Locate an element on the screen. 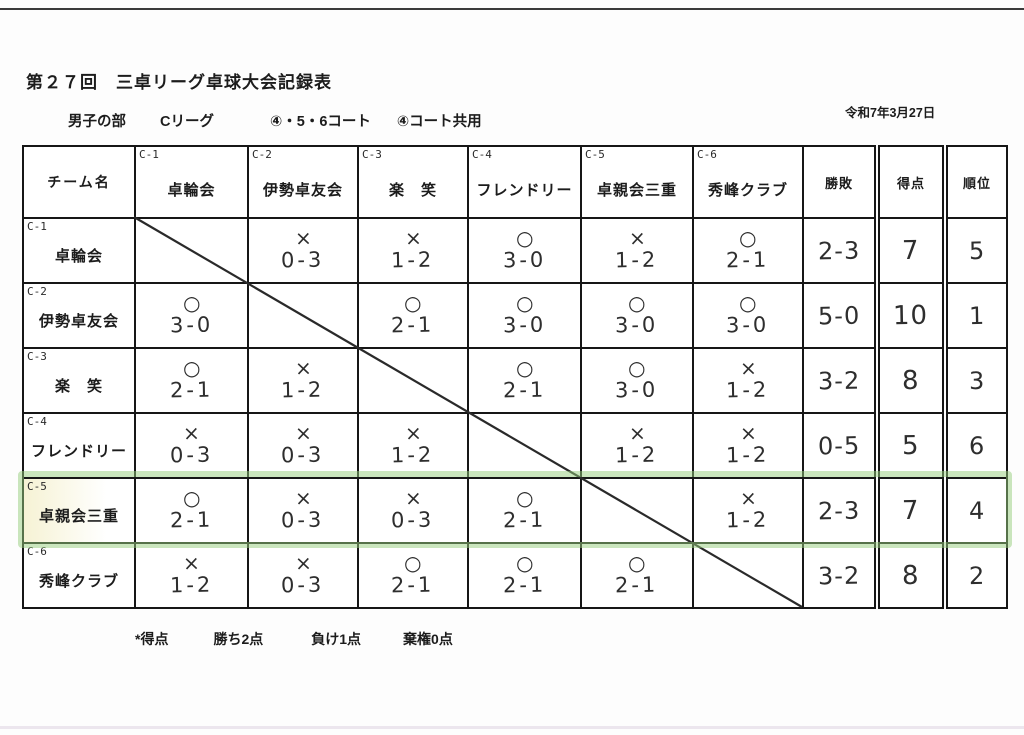 The height and width of the screenshot is (735, 1024). row-label-c3: C-3 楽 笑 is located at coordinates (79, 379).